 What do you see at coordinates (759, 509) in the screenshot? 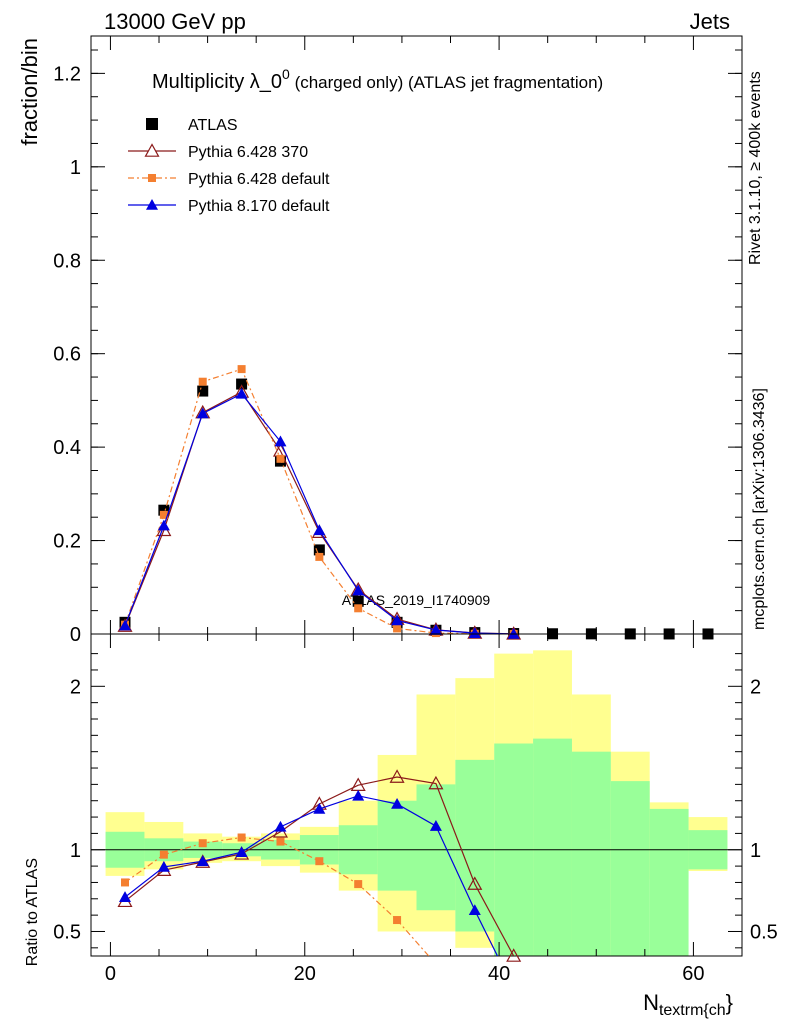
I see `side-text-lower: mcplots.cern.ch [arXiv:1306.3436]` at bounding box center [759, 509].